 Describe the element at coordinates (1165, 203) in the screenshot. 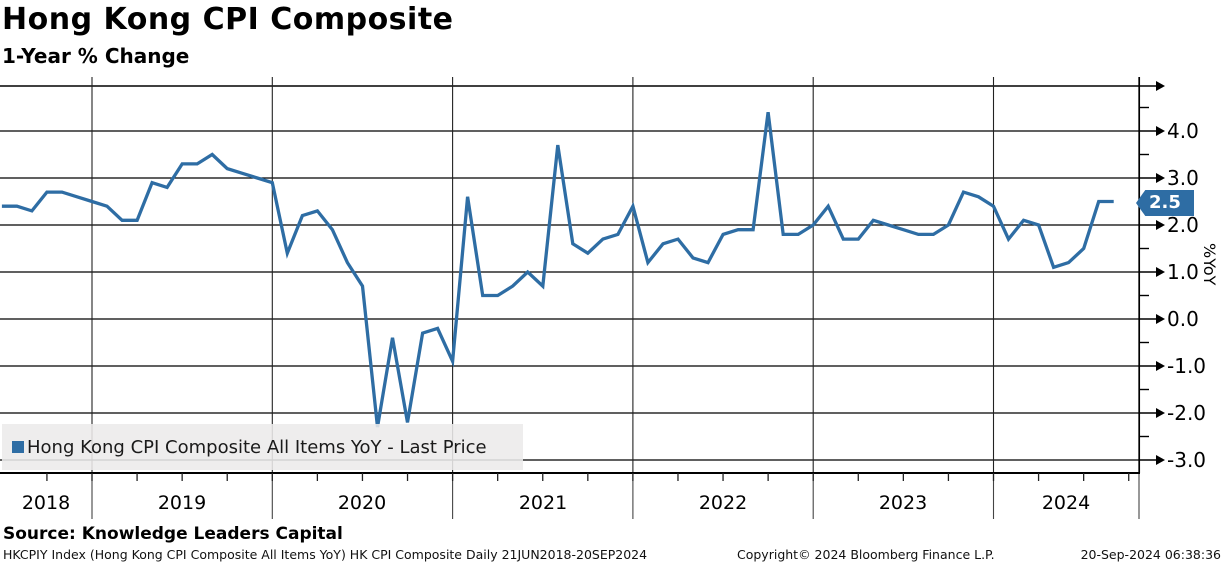

I see `last-price-badge: 2.5` at that location.